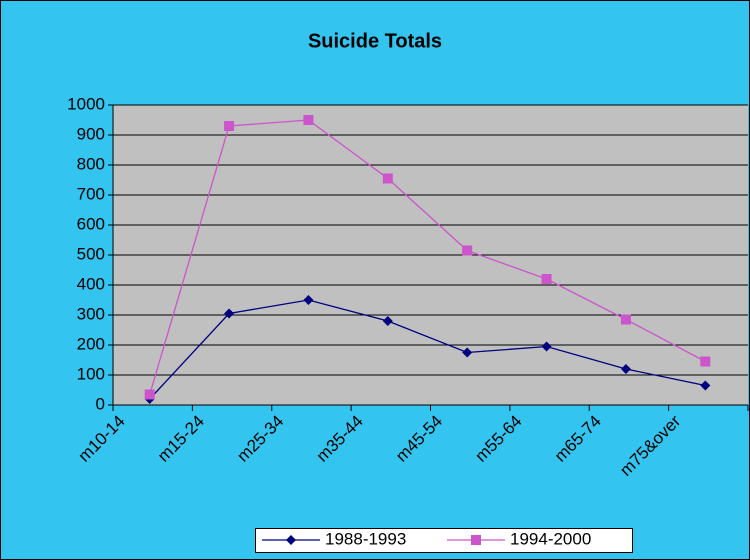  Describe the element at coordinates (100, 403) in the screenshot. I see `y-tick-label: 0` at that location.